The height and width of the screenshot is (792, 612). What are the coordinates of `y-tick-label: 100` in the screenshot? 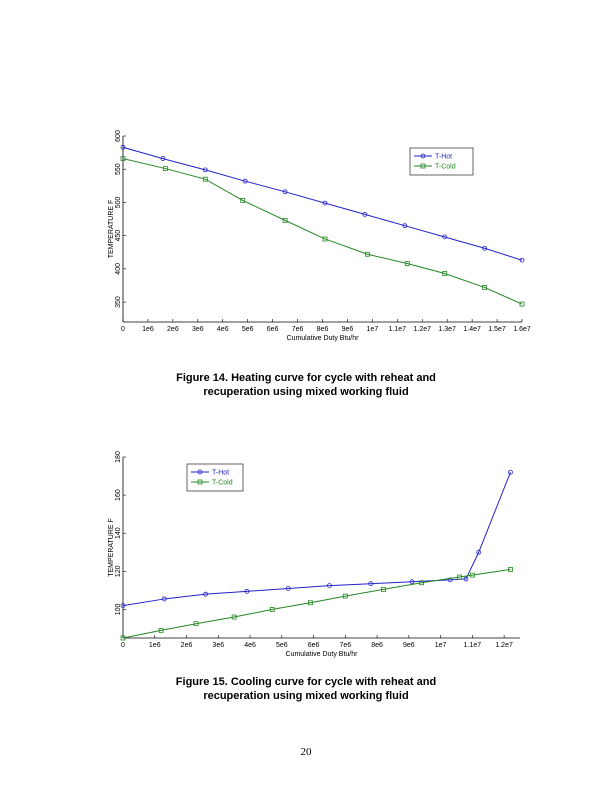 It's located at (118, 609).